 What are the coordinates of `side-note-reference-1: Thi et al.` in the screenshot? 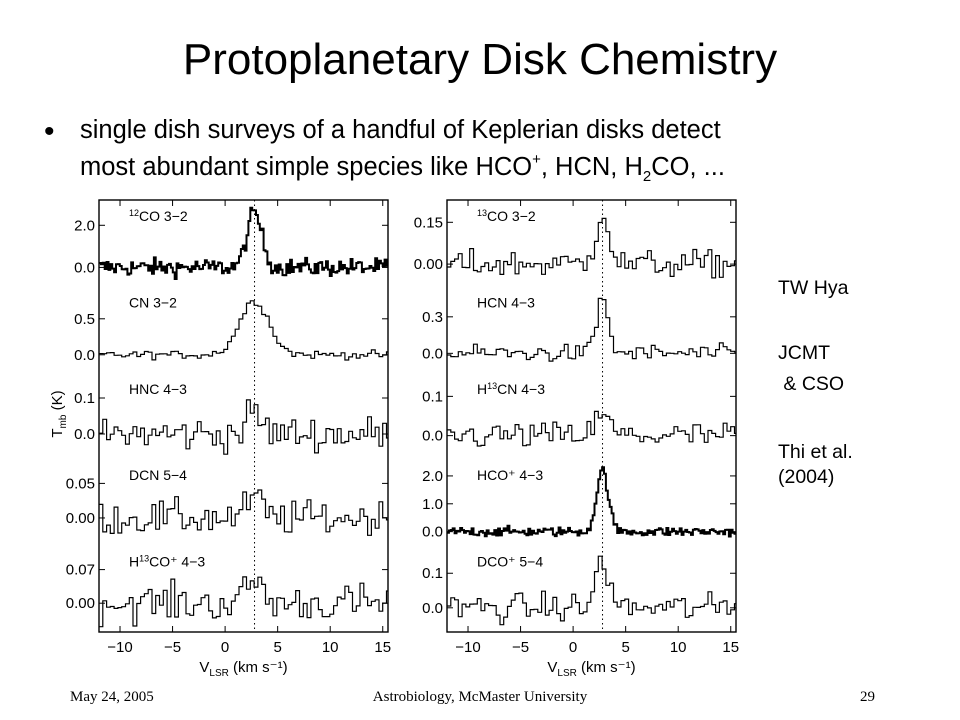 It's located at (815, 452).